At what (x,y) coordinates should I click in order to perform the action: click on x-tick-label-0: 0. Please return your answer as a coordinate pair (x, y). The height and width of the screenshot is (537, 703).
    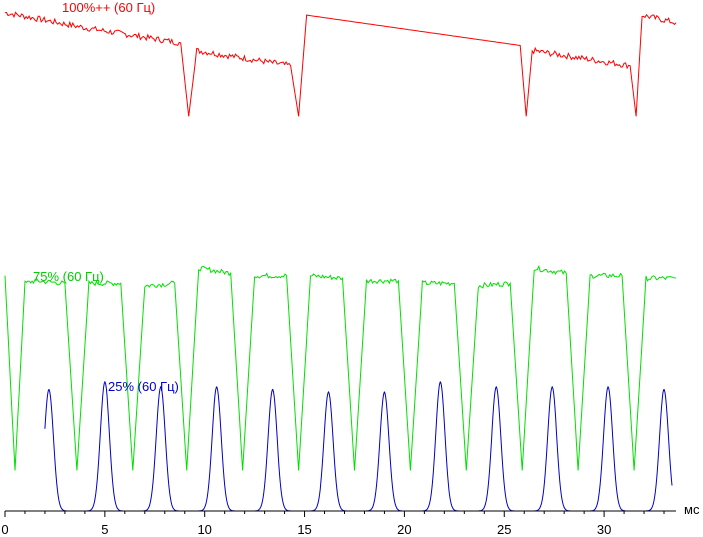
    Looking at the image, I should click on (4, 529).